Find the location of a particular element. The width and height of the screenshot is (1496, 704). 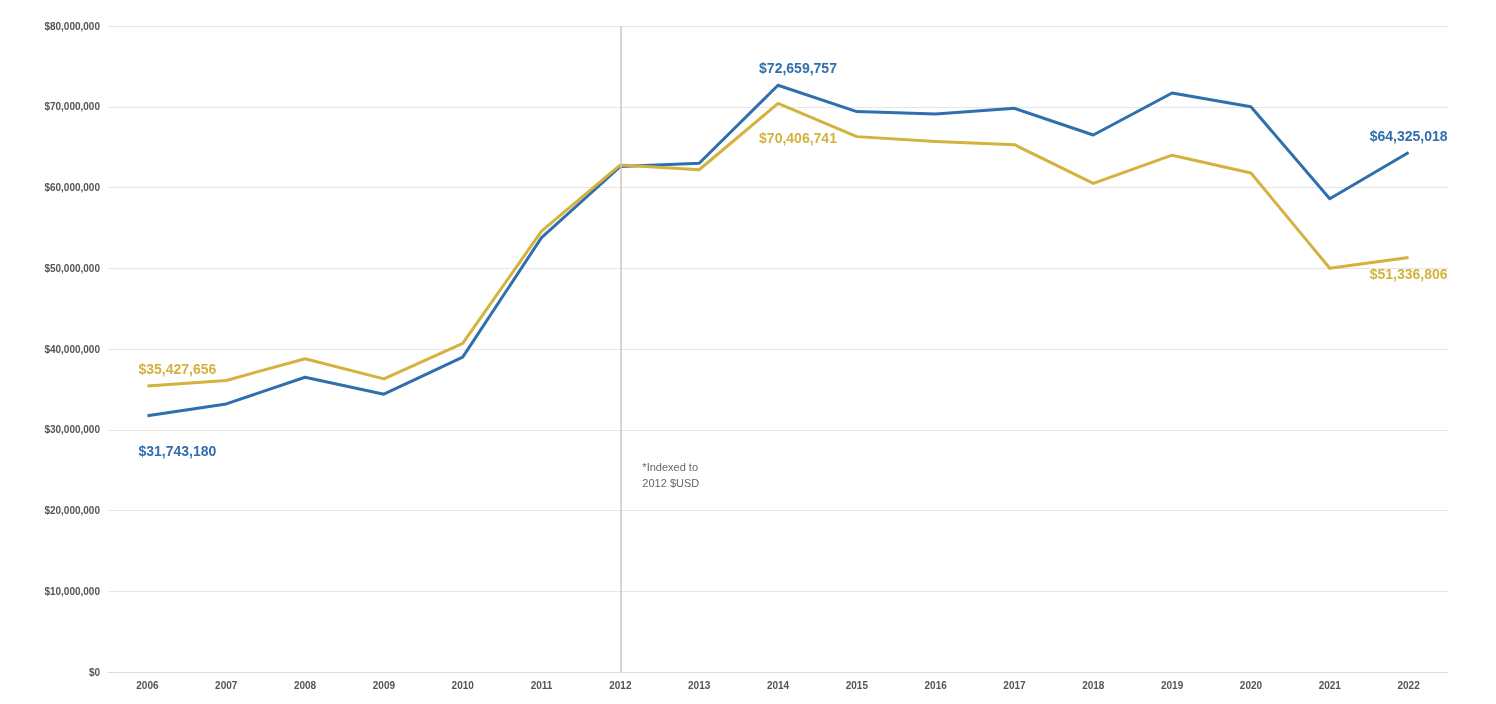

y-tick-label: $70,000,000 is located at coordinates (72, 107).